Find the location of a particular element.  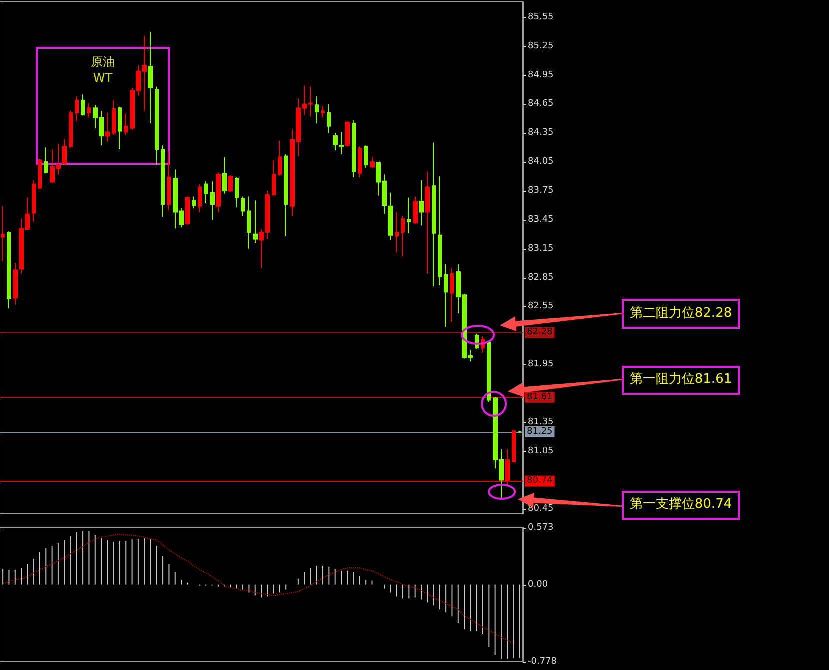

y-tick-label: 81.95 is located at coordinates (541, 365).